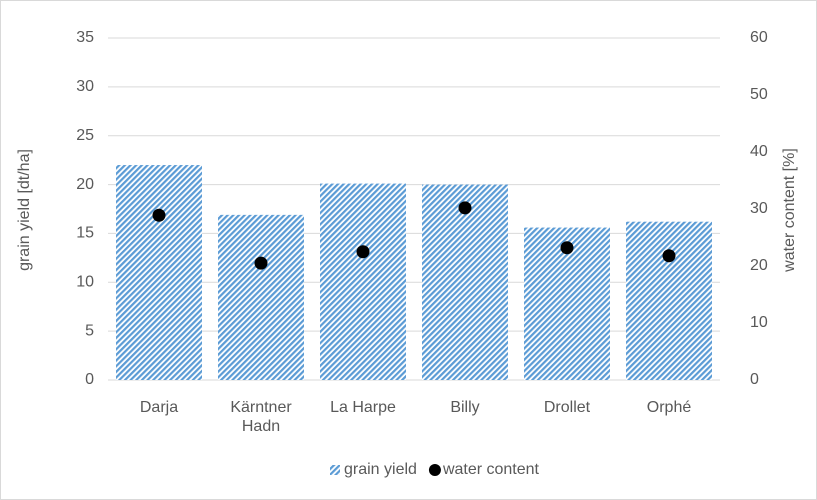 The image size is (817, 500). What do you see at coordinates (380, 469) in the screenshot?
I see `legend-label: grain yield` at bounding box center [380, 469].